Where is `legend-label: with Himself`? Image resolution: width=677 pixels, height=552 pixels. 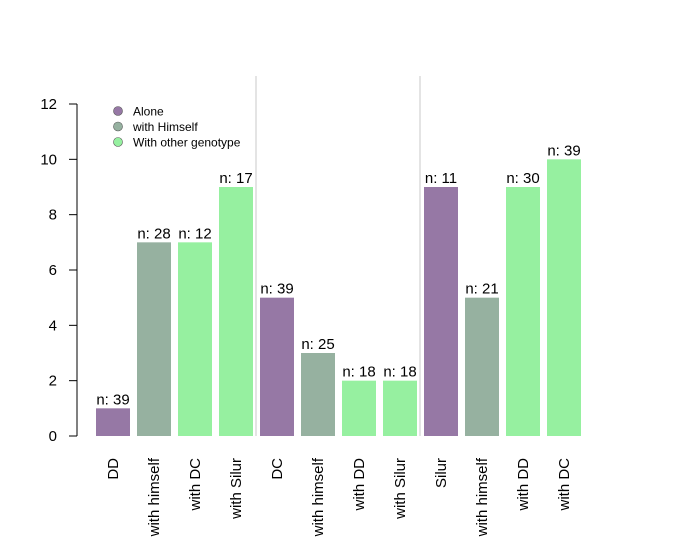 legend-label: with Himself is located at coordinates (165, 127).